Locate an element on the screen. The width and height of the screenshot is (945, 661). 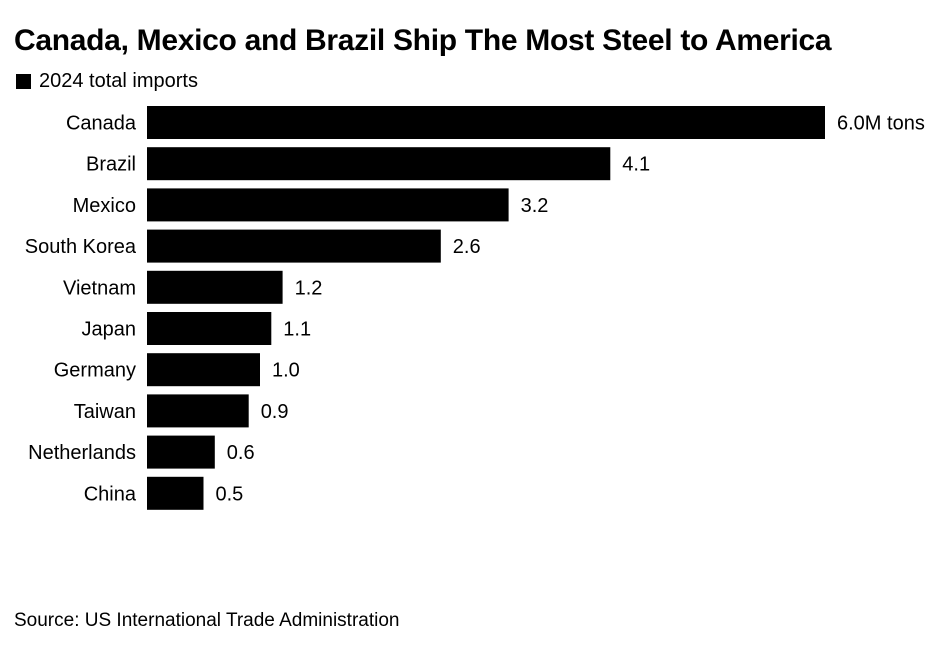
category-label: Germany is located at coordinates (95, 371).